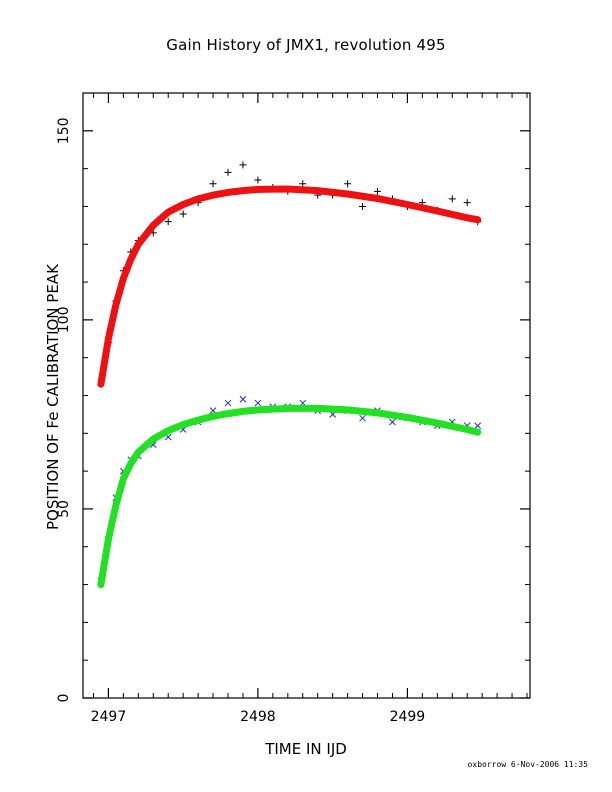 The width and height of the screenshot is (612, 792). I want to click on y-tick-label: 150, so click(64, 130).